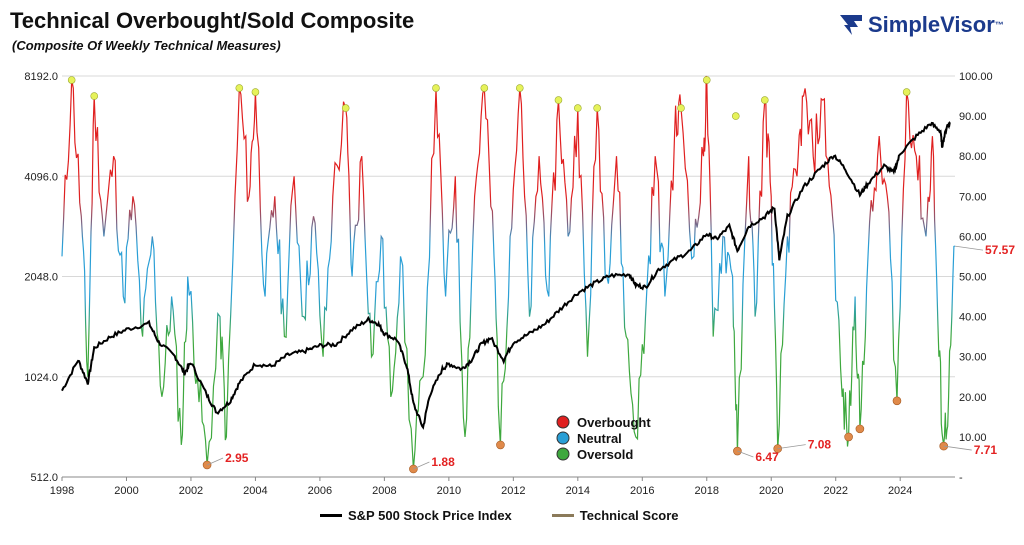 The width and height of the screenshot is (1024, 545). I want to click on callout-label: 2.95, so click(237, 458).